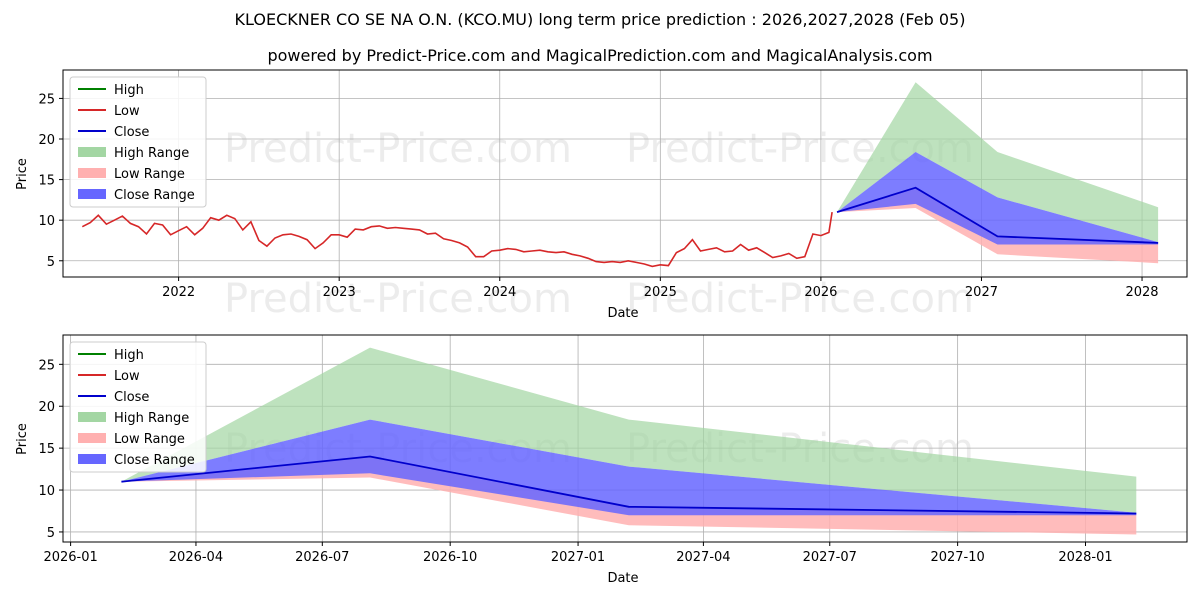 The image size is (1200, 600). What do you see at coordinates (178, 292) in the screenshot?
I see `x-tick-label: 2022` at bounding box center [178, 292].